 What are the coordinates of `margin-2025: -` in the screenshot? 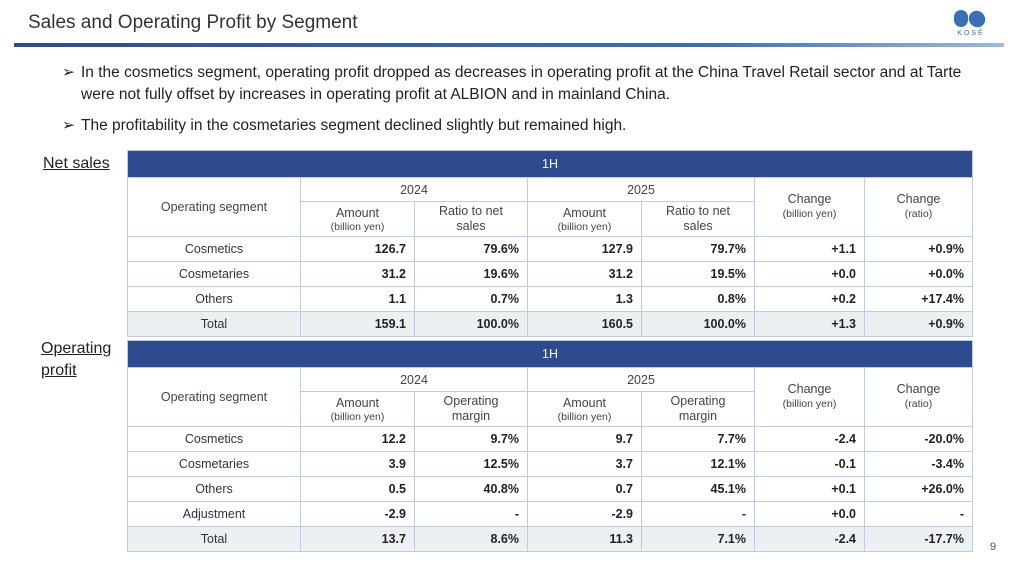 It's located at (698, 514).